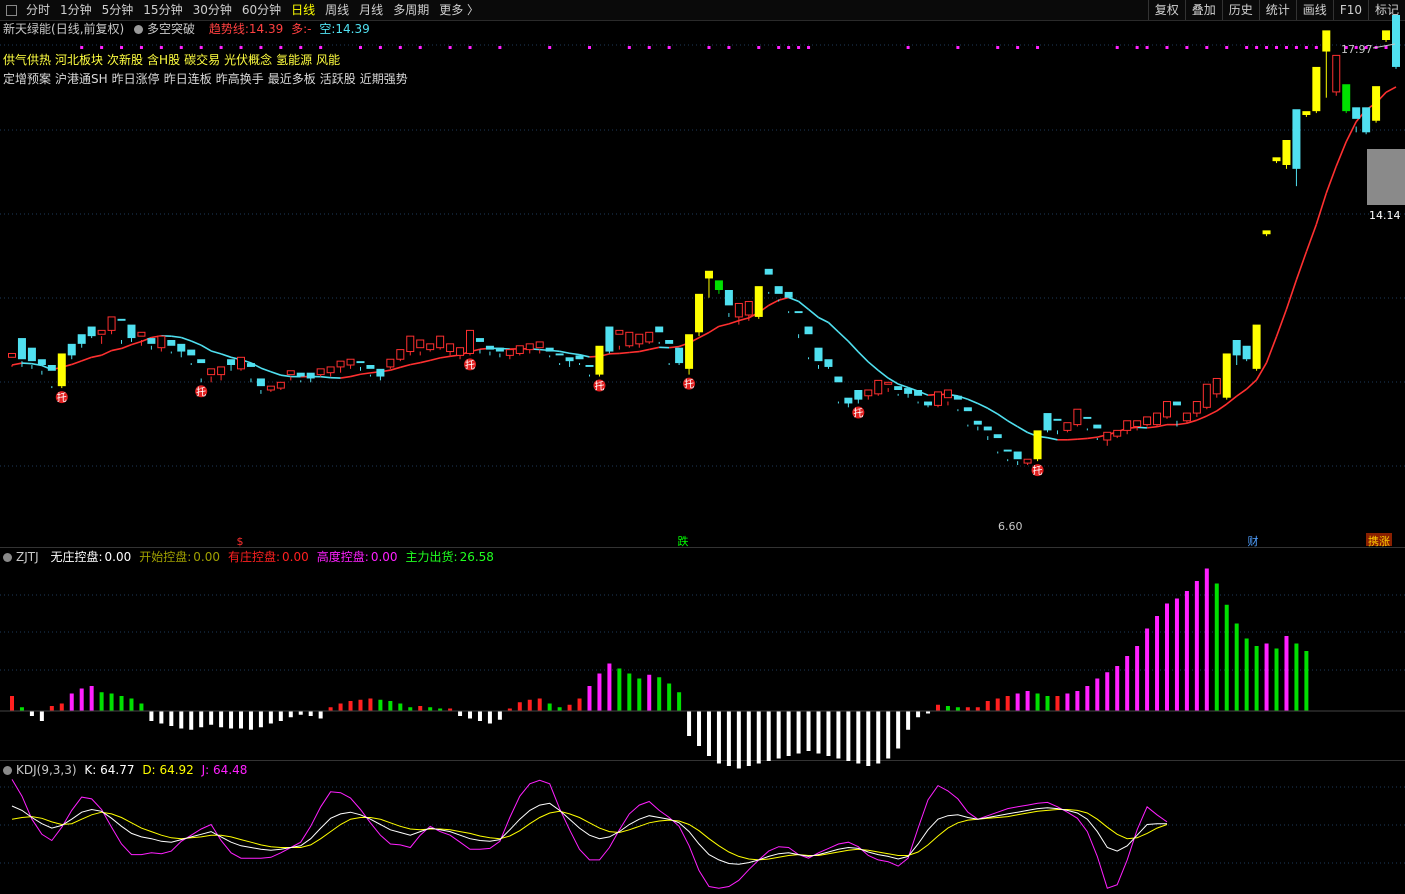  I want to click on concept-tag-2: 次新股, so click(125, 60).